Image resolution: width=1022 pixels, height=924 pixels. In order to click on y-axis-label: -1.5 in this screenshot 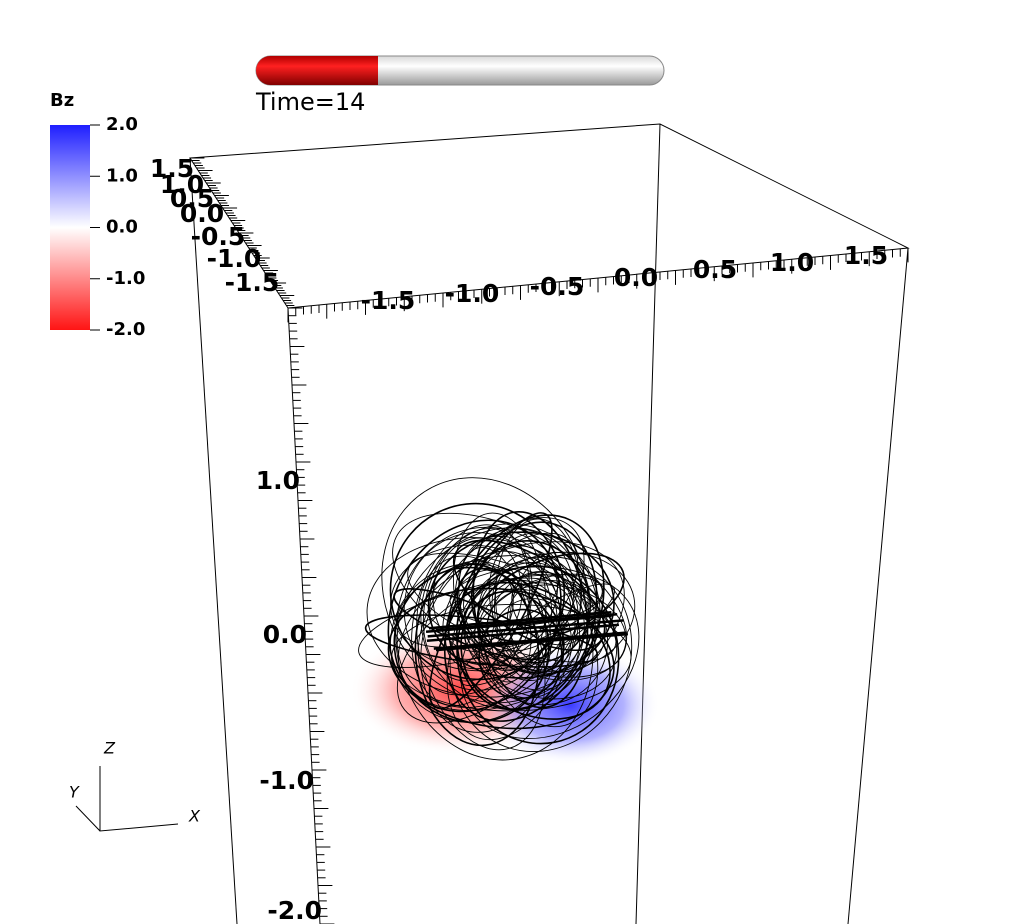, I will do `click(252, 282)`.